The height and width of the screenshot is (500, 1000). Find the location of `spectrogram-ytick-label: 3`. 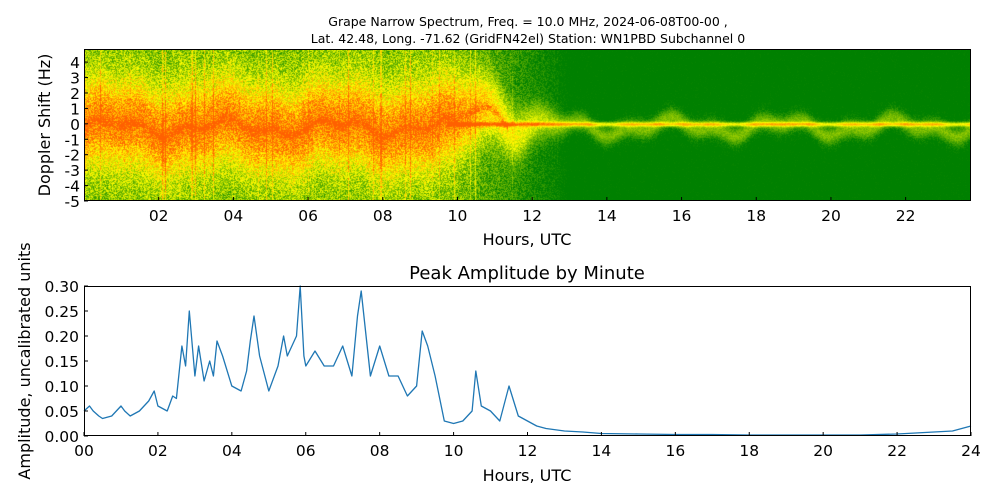

spectrogram-ytick-label: 3 is located at coordinates (75, 79).